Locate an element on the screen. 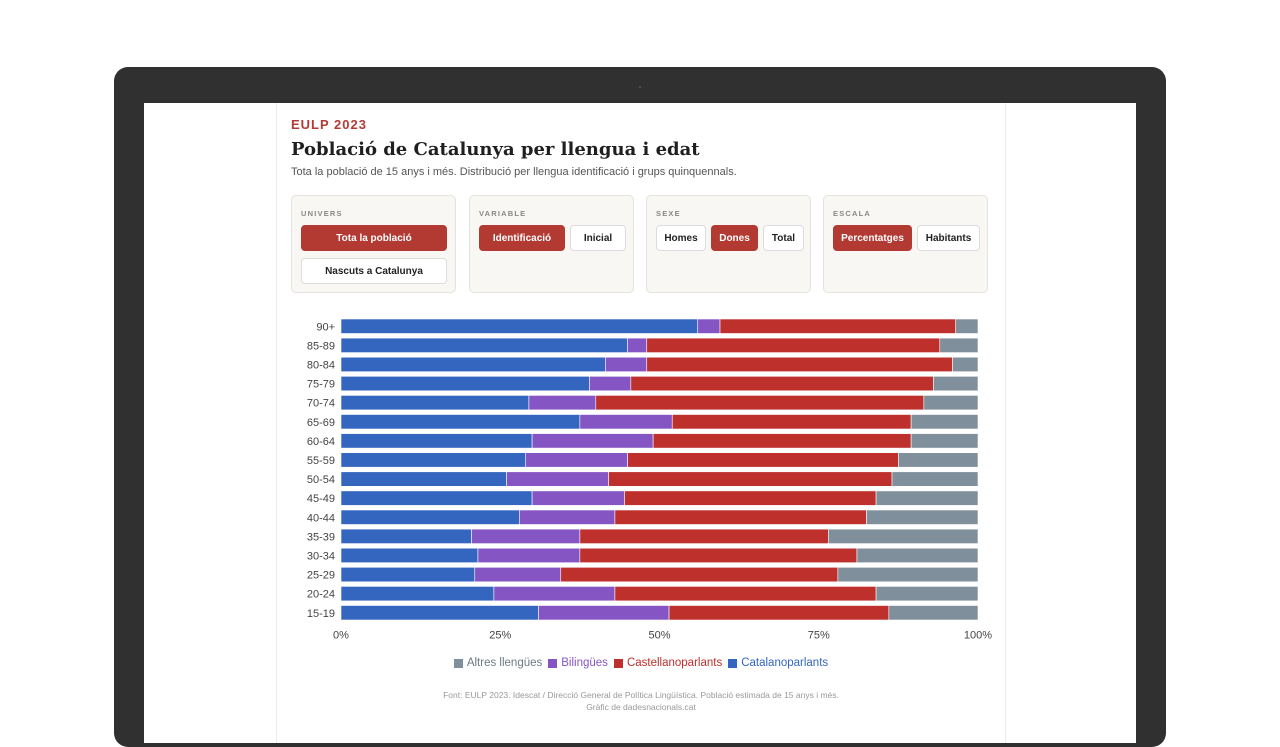 The image size is (1280, 747). legend-item-bilingues: Bilingües is located at coordinates (578, 663).